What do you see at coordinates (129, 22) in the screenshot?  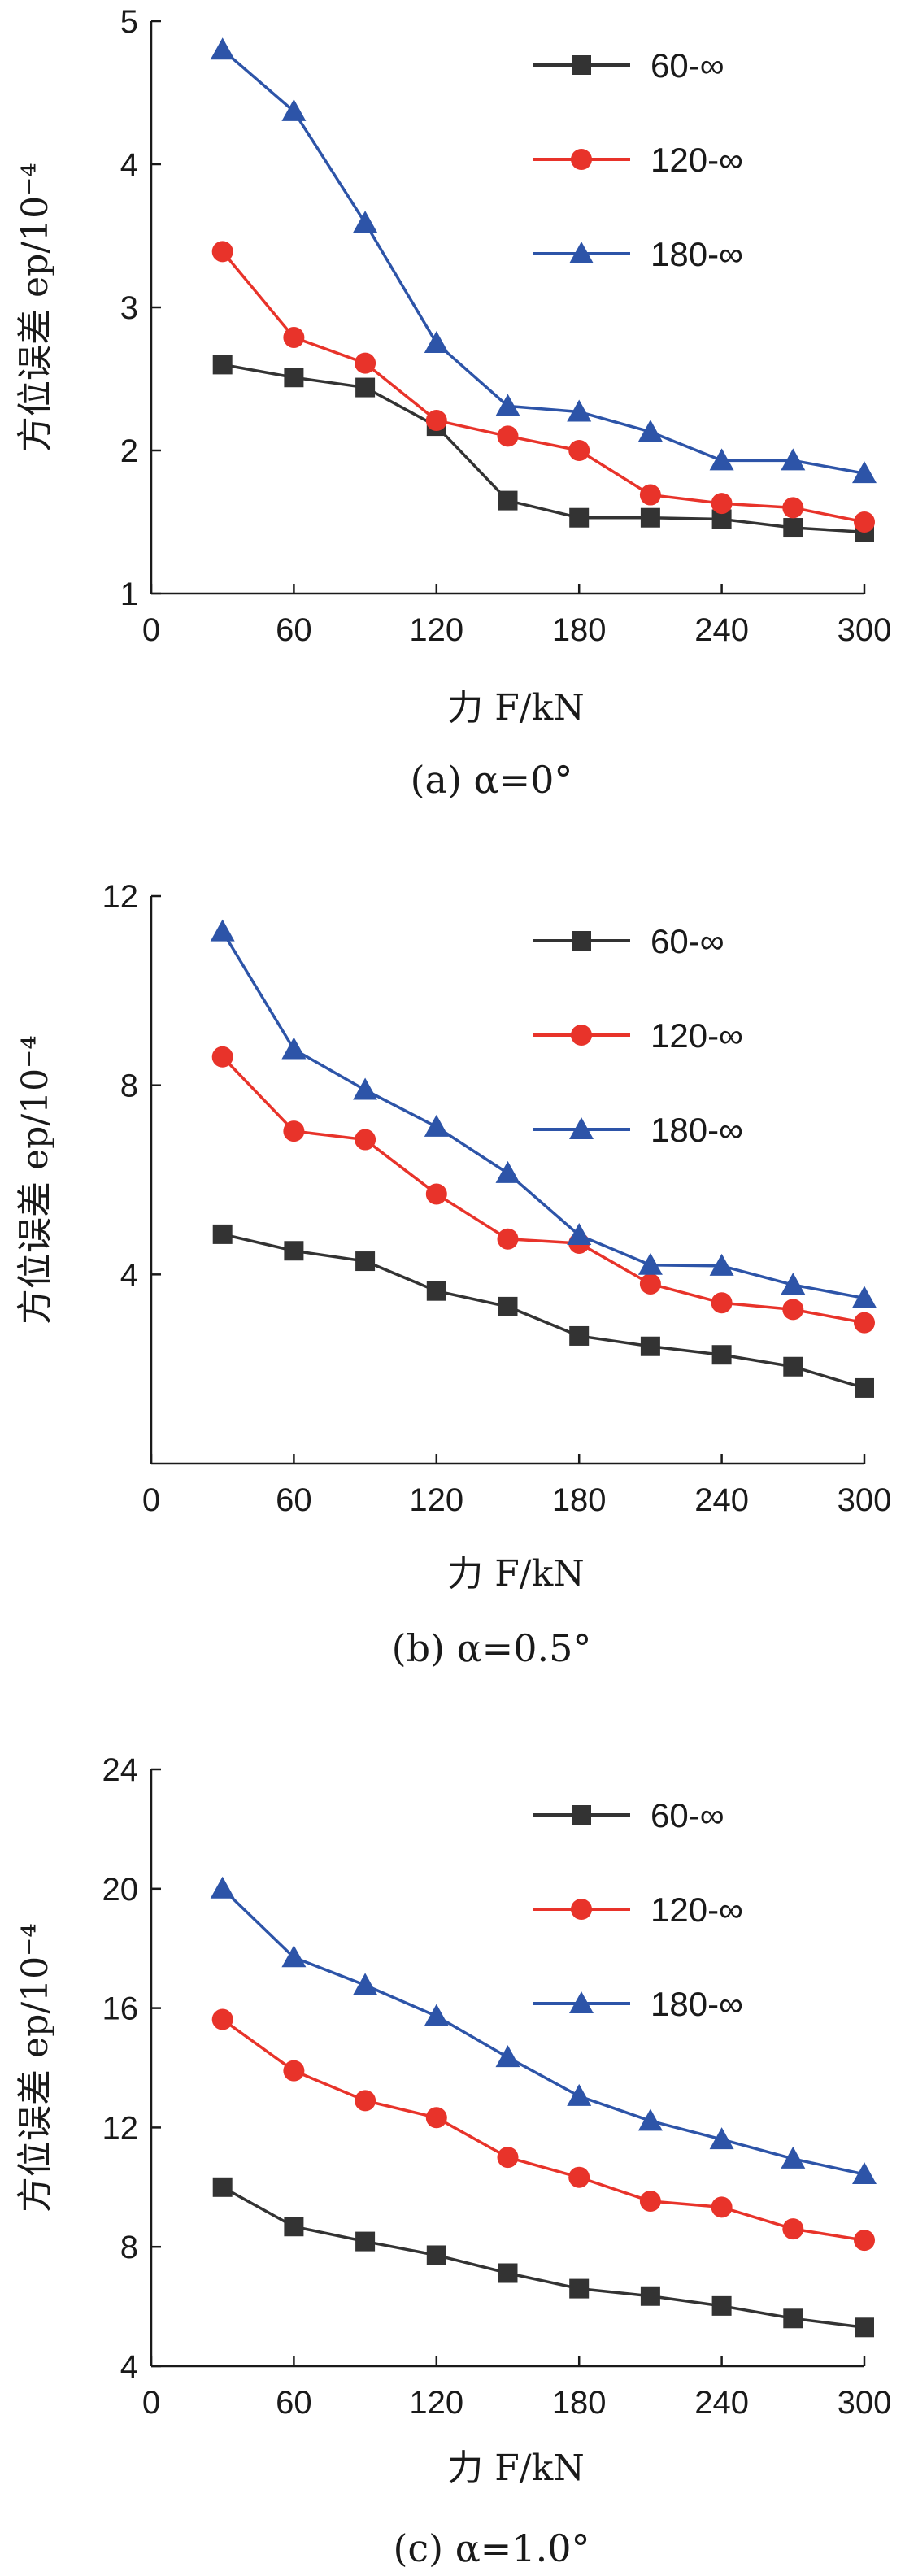 I see `y-tick-label: 5` at bounding box center [129, 22].